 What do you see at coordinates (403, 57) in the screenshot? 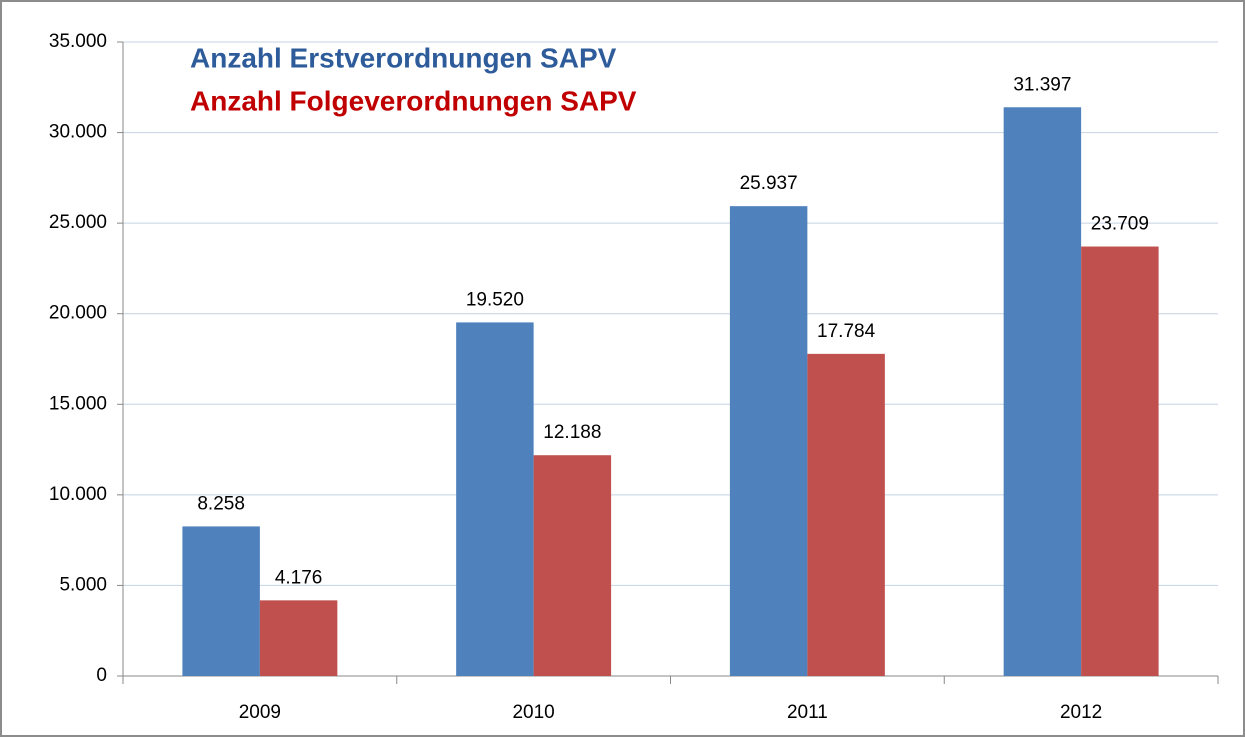
I see `legend-entry: Anzahl Erstverordnungen SAPV` at bounding box center [403, 57].